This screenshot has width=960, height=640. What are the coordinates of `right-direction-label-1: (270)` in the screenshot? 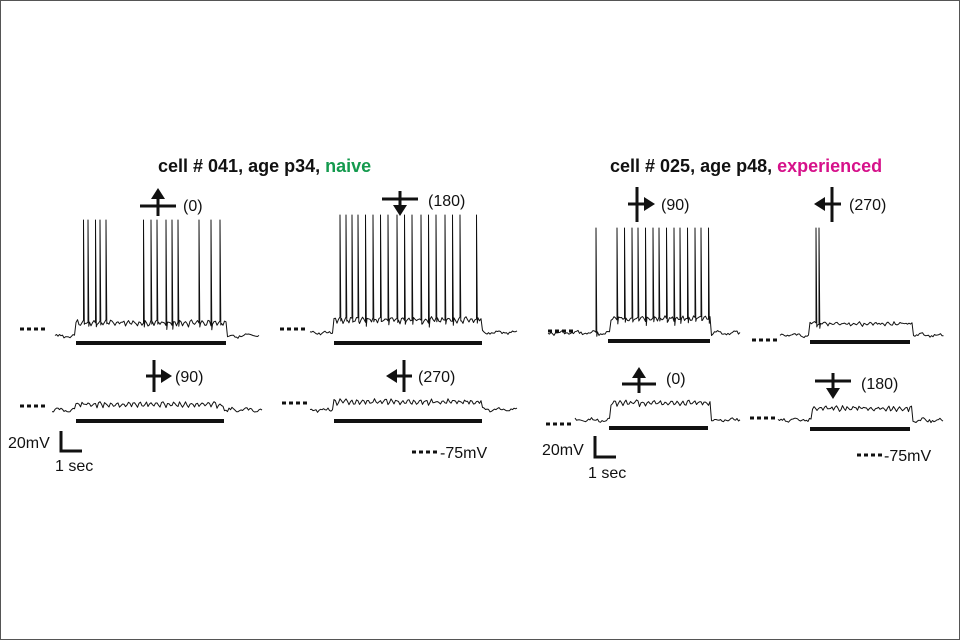 It's located at (867, 205).